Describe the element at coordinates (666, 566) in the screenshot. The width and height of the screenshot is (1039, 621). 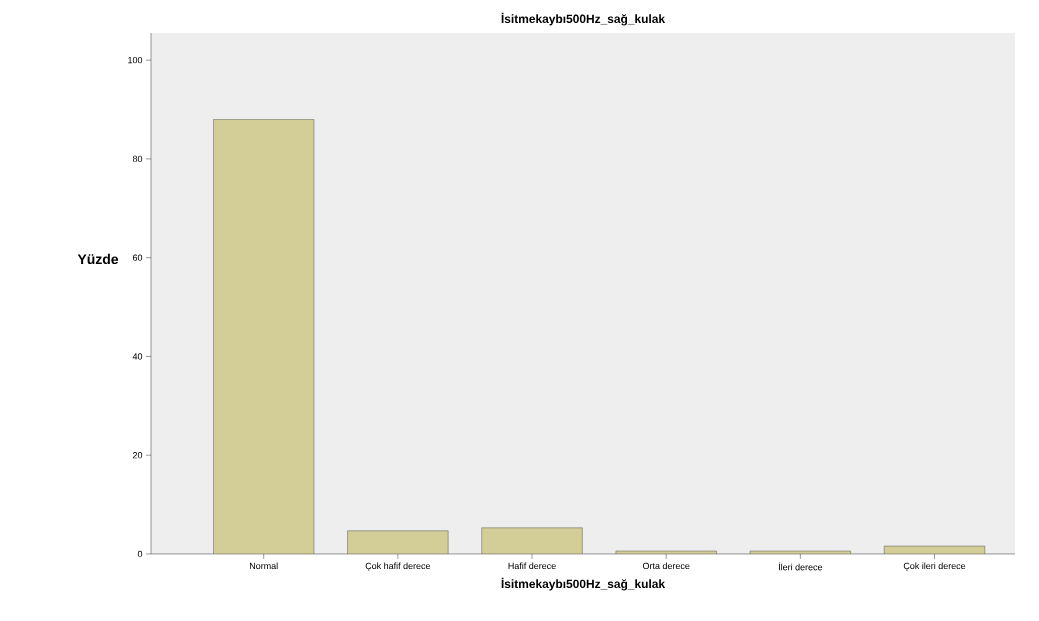
I see `x-tick-label: Orta derece` at that location.